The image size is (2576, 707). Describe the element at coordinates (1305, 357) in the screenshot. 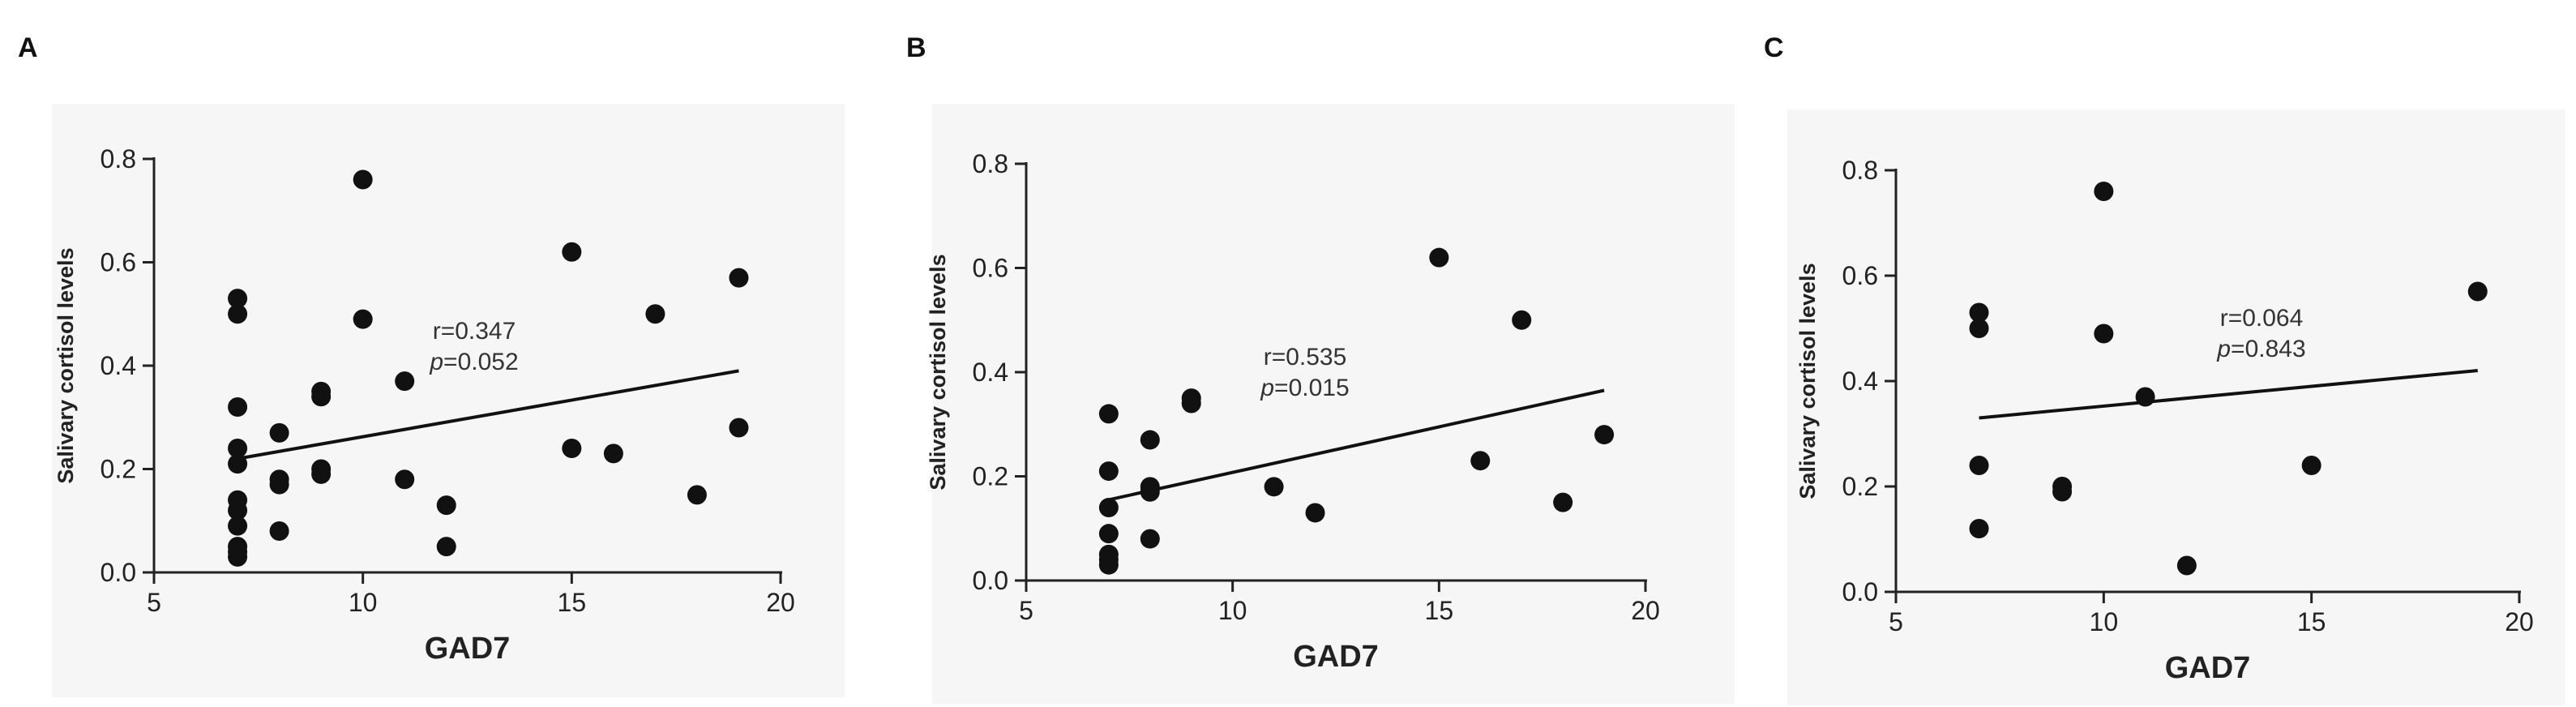

I see `r-annotation: r=0.535` at that location.